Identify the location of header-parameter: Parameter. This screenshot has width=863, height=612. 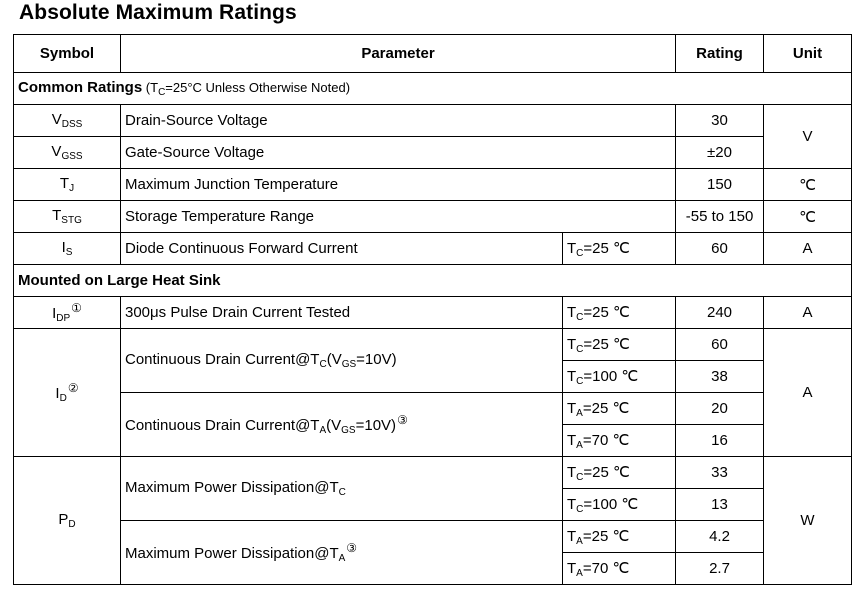
(398, 53).